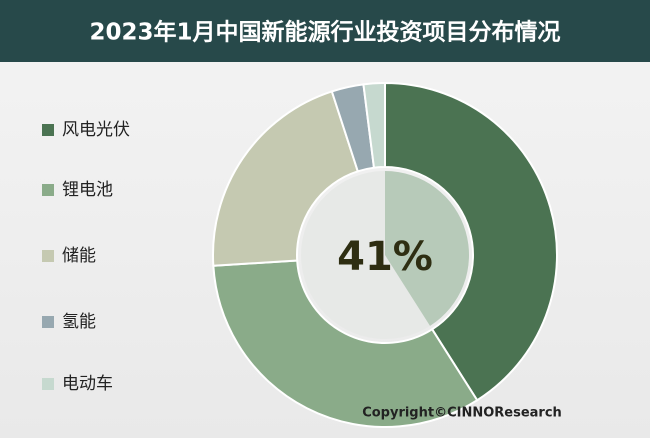  I want to click on legend-label: 风电光伏, so click(96, 130).